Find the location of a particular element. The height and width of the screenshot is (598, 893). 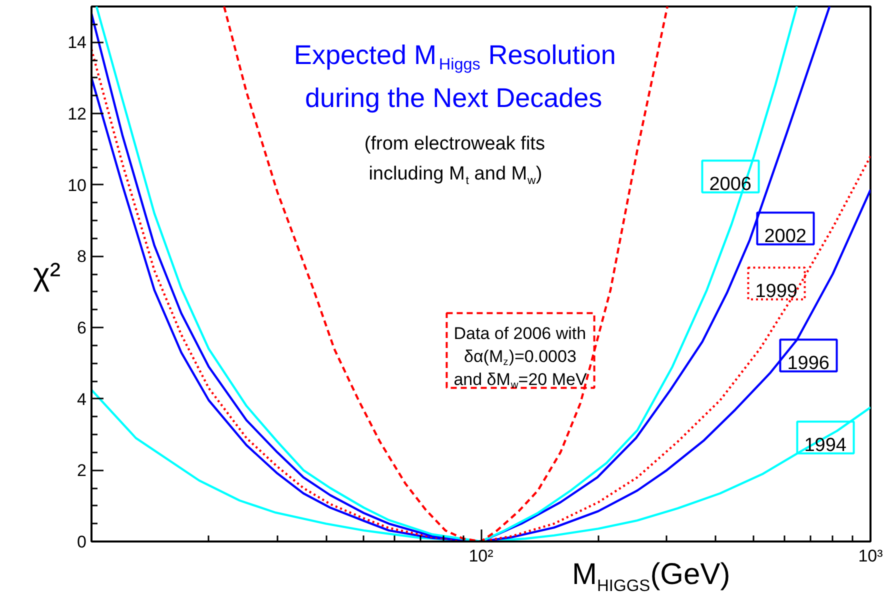

y-tick-label: 10 is located at coordinates (77, 185).